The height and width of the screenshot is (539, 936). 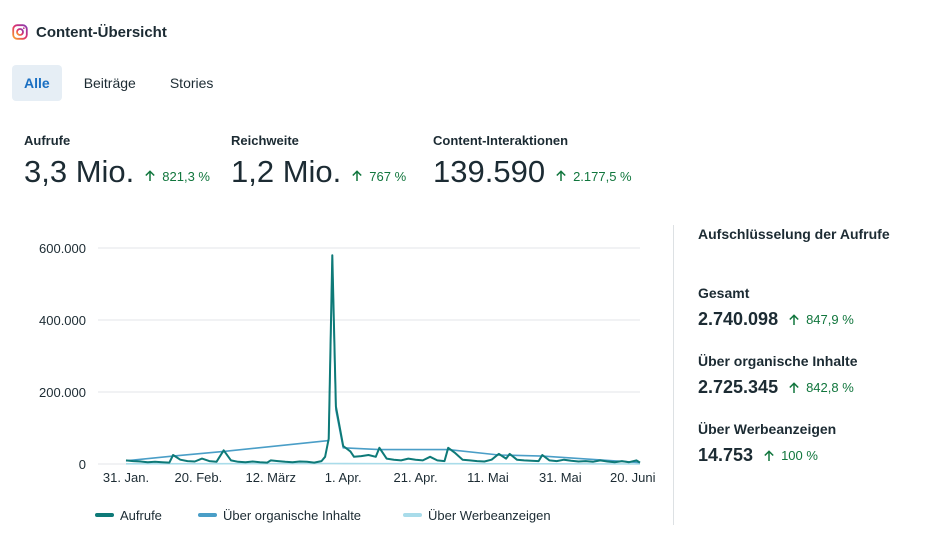 I want to click on page-header: Content-Übersicht, so click(x=89, y=32).